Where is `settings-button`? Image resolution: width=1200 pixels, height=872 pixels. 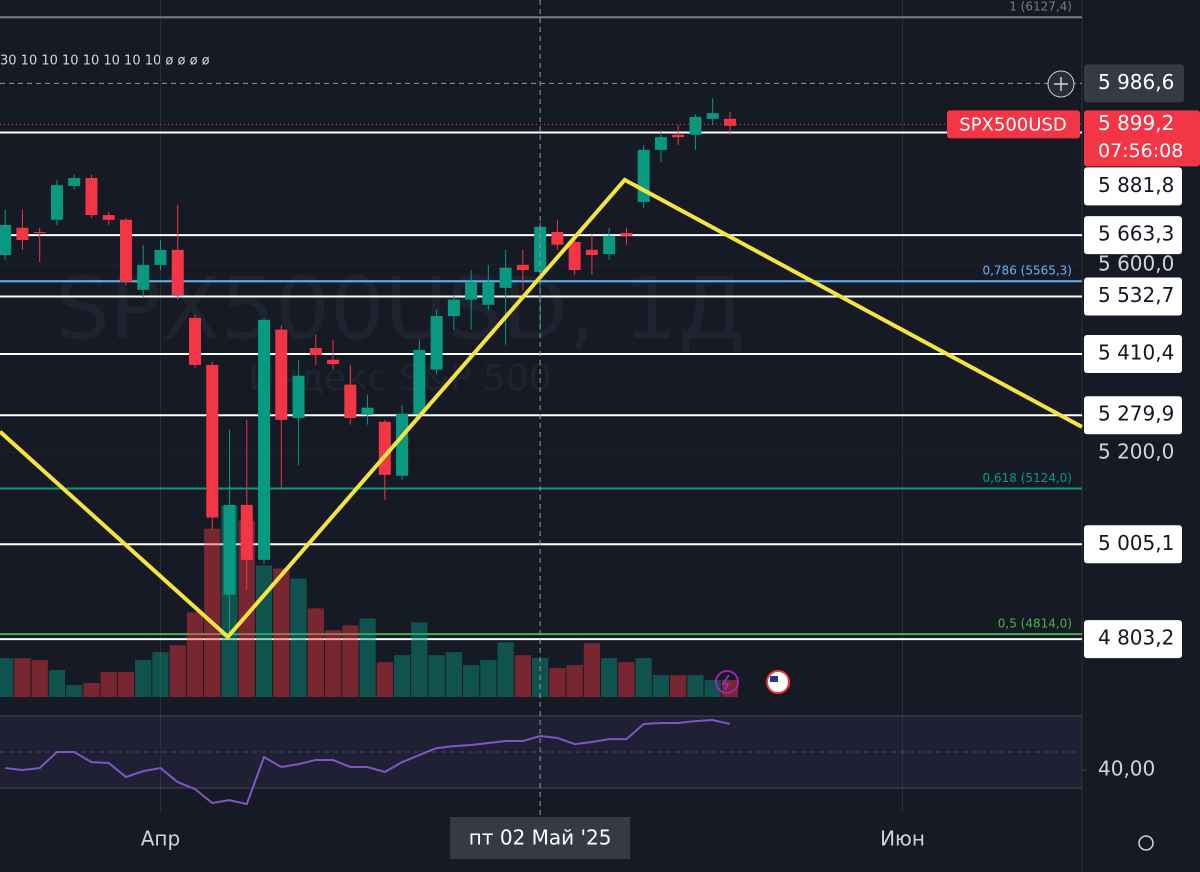
settings-button is located at coordinates (1146, 843).